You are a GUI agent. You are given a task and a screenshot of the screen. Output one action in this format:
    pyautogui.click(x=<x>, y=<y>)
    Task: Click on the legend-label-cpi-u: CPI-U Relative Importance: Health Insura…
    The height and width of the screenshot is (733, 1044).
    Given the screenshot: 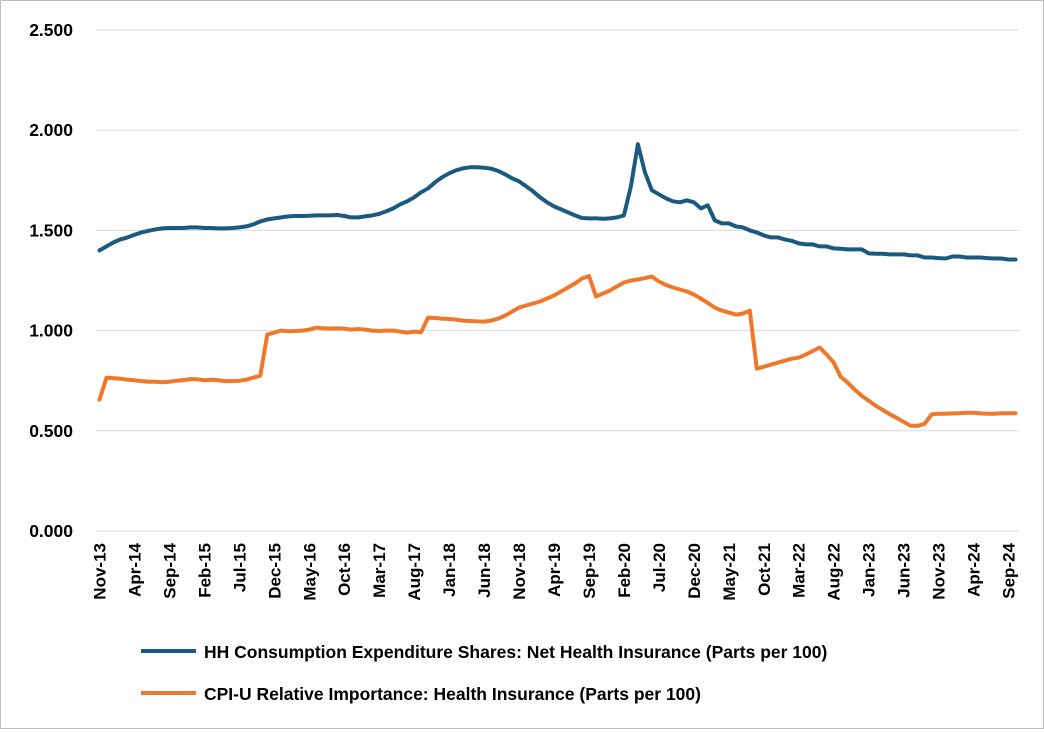 What is the action you would take?
    pyautogui.click(x=452, y=694)
    